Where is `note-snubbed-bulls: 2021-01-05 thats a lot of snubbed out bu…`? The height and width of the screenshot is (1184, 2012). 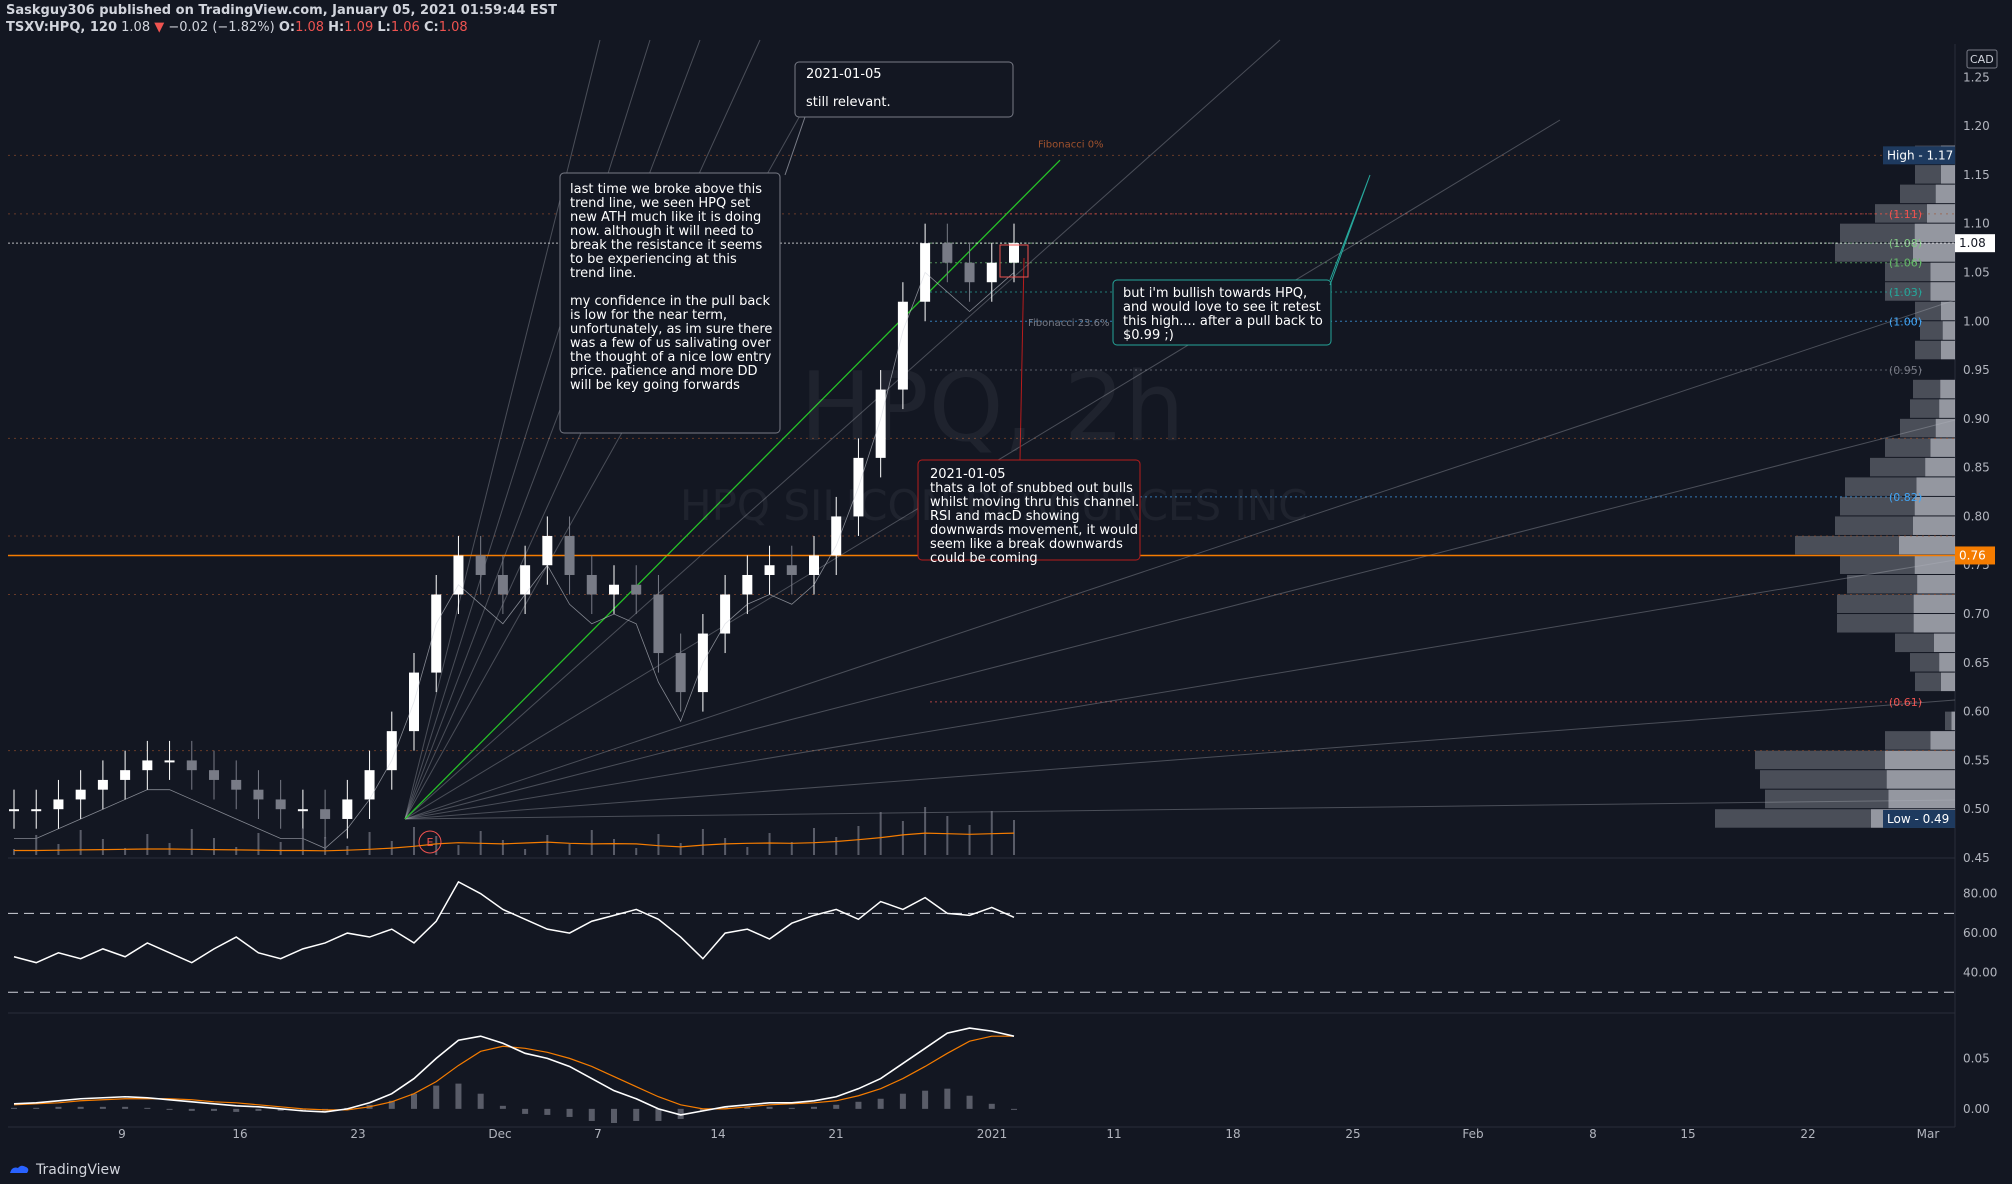 note-snubbed-bulls: 2021-01-05 thats a lot of snubbed out bu… is located at coordinates (1035, 516).